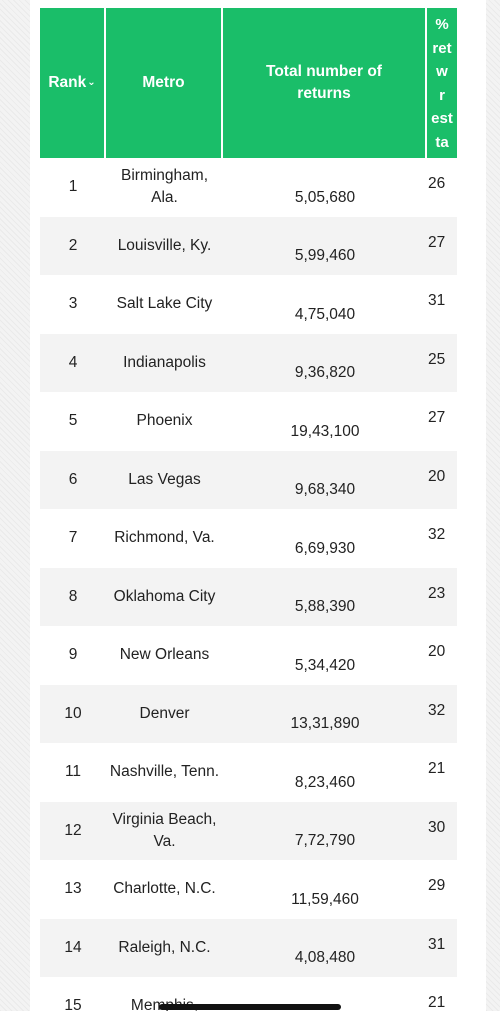 The height and width of the screenshot is (1011, 500). I want to click on pct-header-label: % ret w r est ta, so click(442, 83).